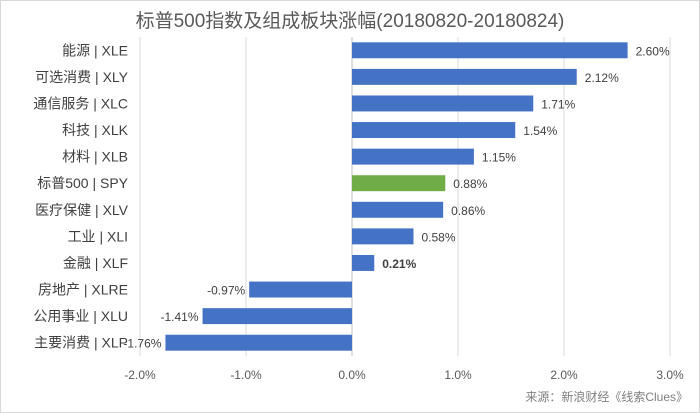  Describe the element at coordinates (606, 397) in the screenshot. I see `source-note: 来源：新浪财经《线索Clues》` at that location.